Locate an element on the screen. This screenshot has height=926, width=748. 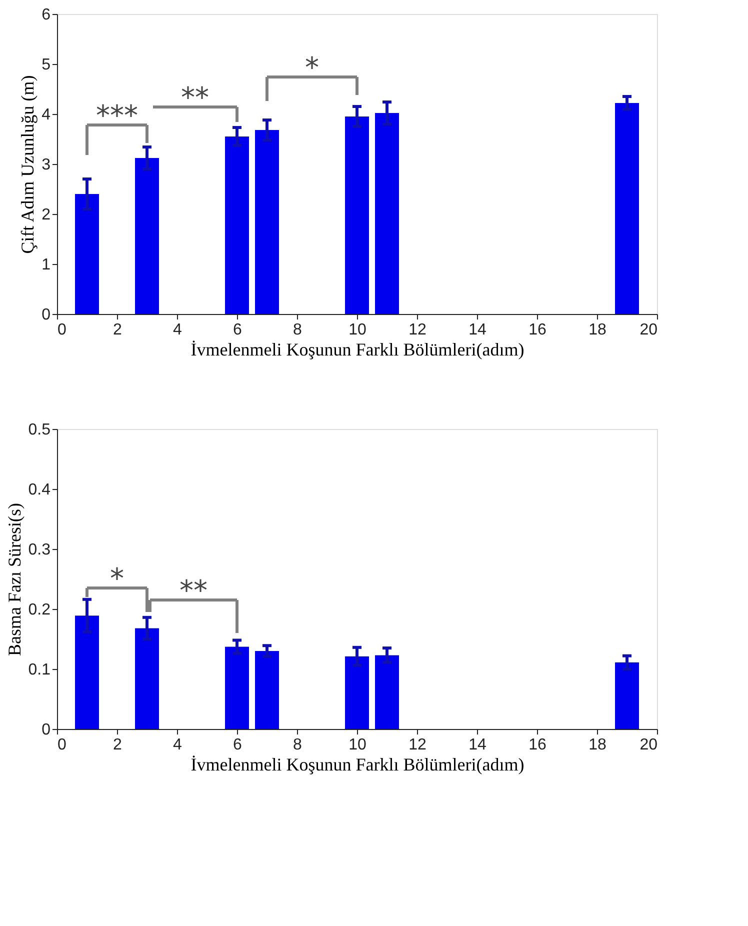
y-tick-label: 5 is located at coordinates (46, 65).